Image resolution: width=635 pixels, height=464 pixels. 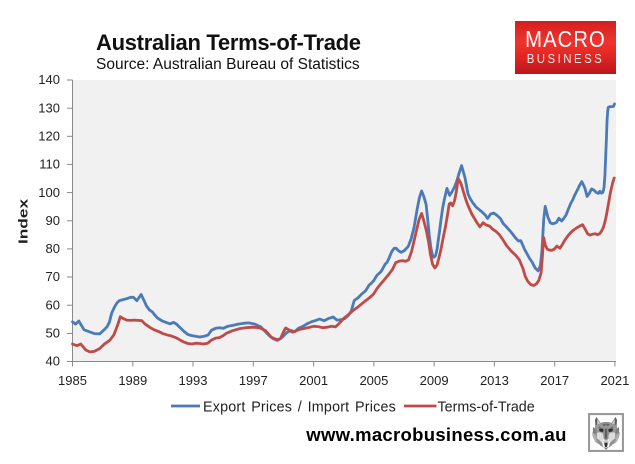 I want to click on svg-text: Export Prices / Import Prices, so click(x=299, y=407).